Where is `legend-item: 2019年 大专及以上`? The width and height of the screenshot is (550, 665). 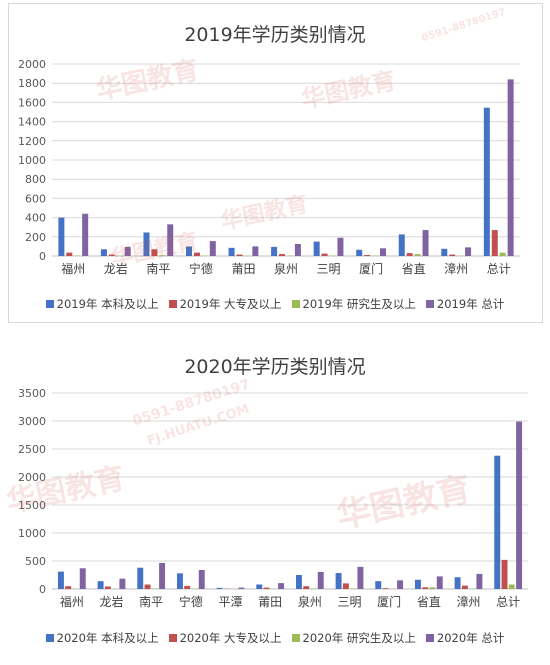 legend-item: 2019年 大专及以上 is located at coordinates (225, 304).